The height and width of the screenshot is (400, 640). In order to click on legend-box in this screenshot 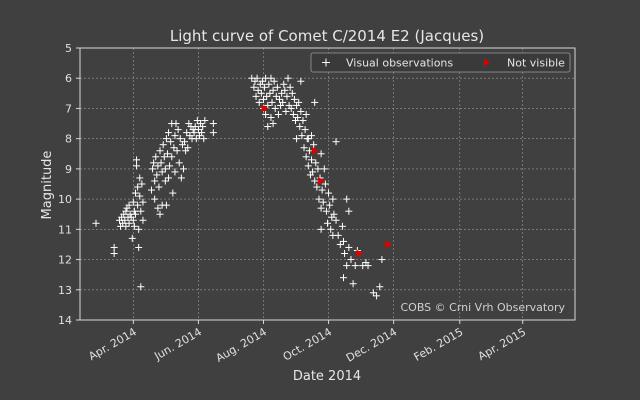, I will do `click(440, 62)`.